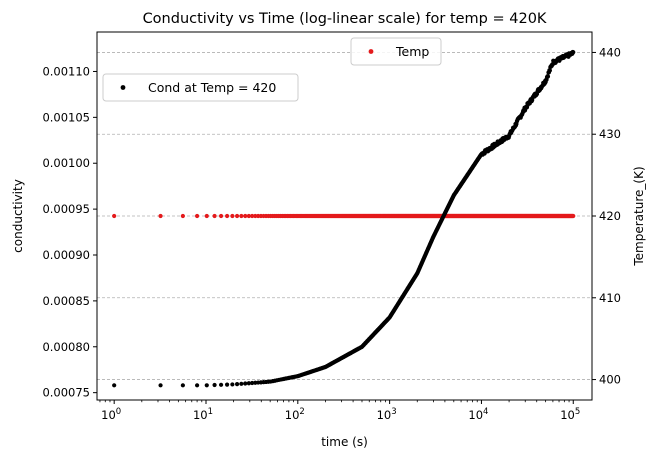  Describe the element at coordinates (123, 87) in the screenshot. I see `legend-cond-marker` at that location.